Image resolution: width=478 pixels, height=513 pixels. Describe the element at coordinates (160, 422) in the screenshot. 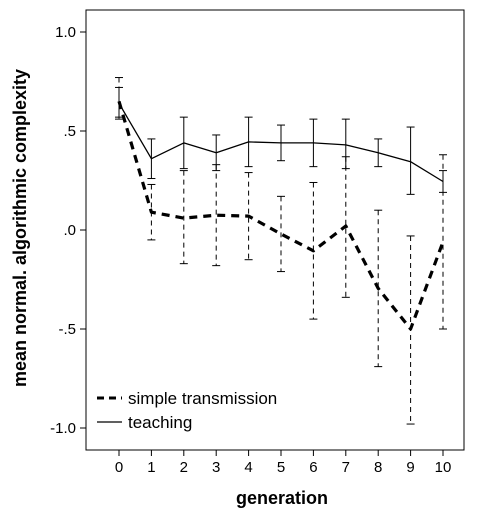

I see `legend-label-teaching: teaching` at that location.